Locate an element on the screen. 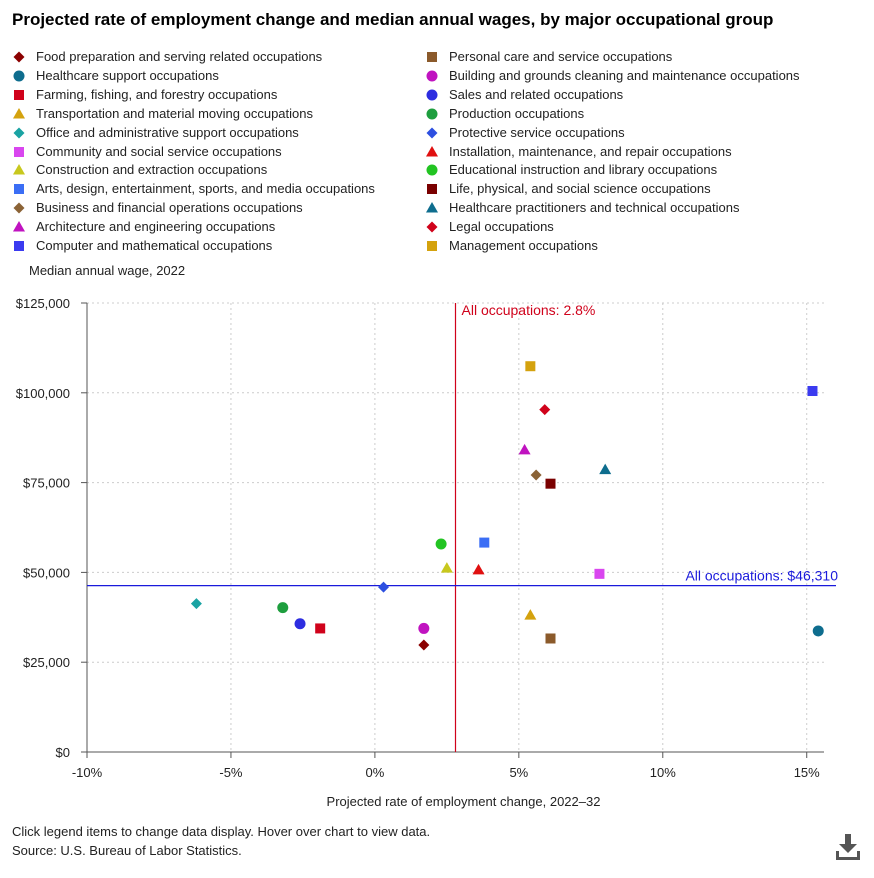 The image size is (874, 878). legend-label: Personal care and service occupations is located at coordinates (561, 56).